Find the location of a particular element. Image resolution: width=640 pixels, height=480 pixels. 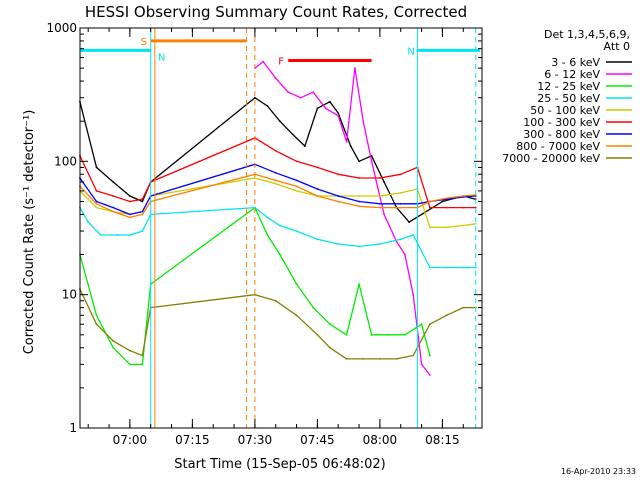

x-axis-label: Start Time (15-Sep-05 06:48:02) is located at coordinates (279, 464).